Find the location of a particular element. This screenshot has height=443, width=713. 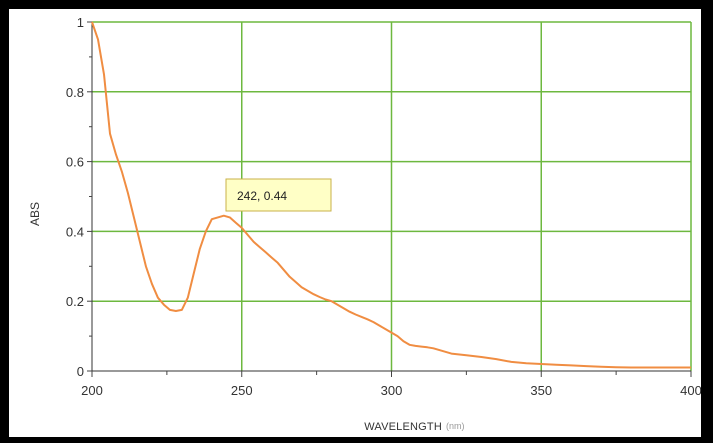

x-tick-label: 350 is located at coordinates (541, 390).